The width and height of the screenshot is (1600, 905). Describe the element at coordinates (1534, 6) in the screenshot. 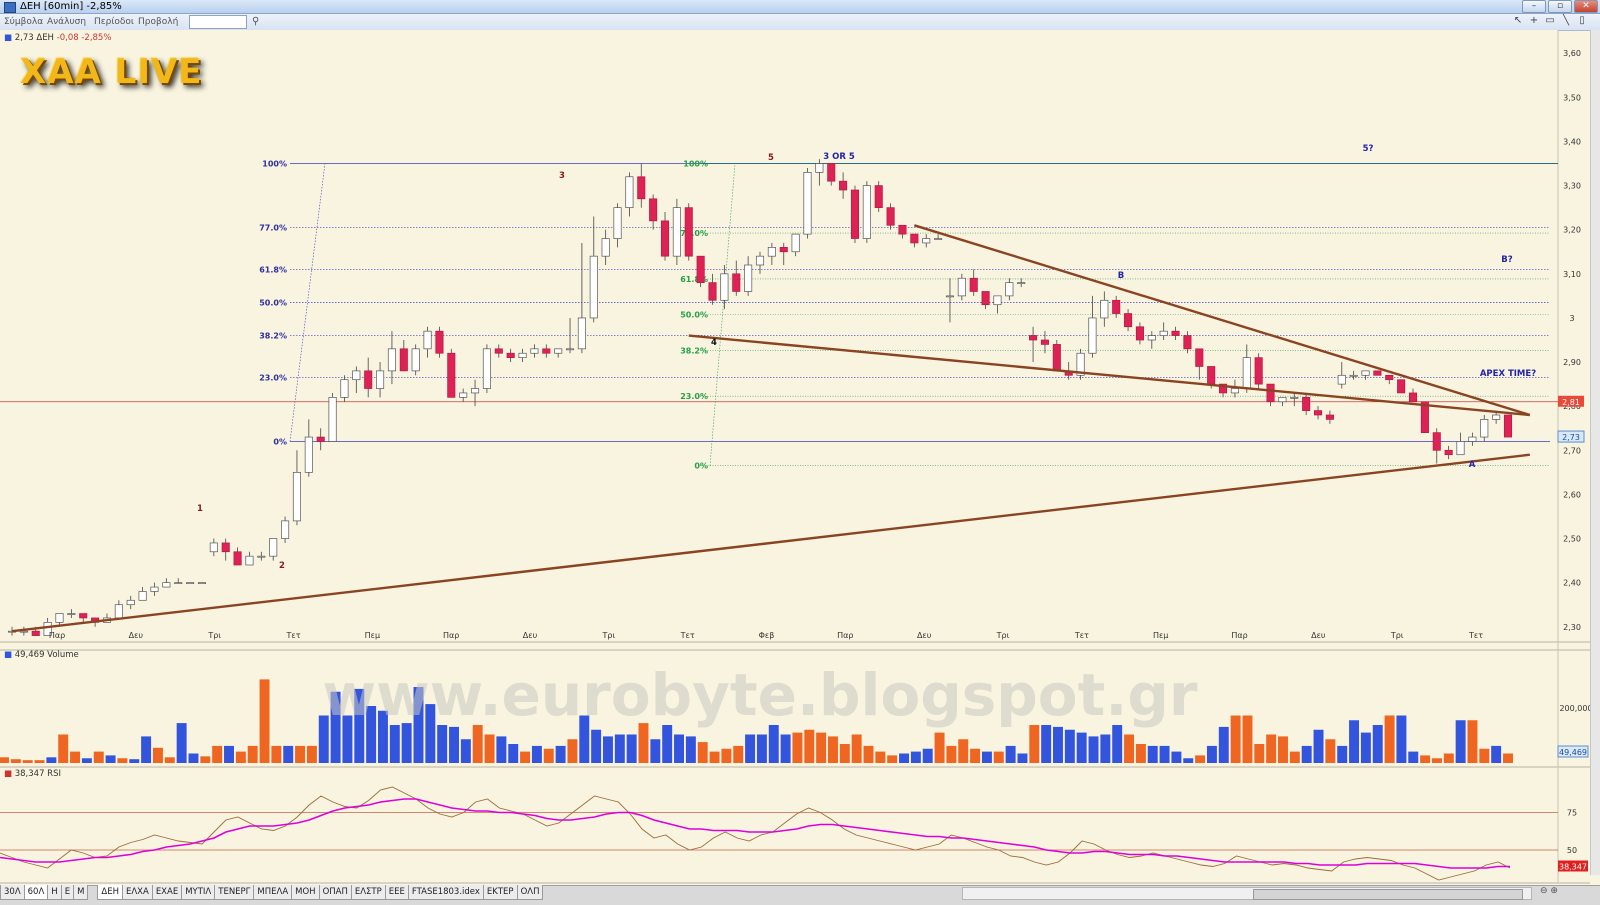

I see `minimize-button: –` at that location.